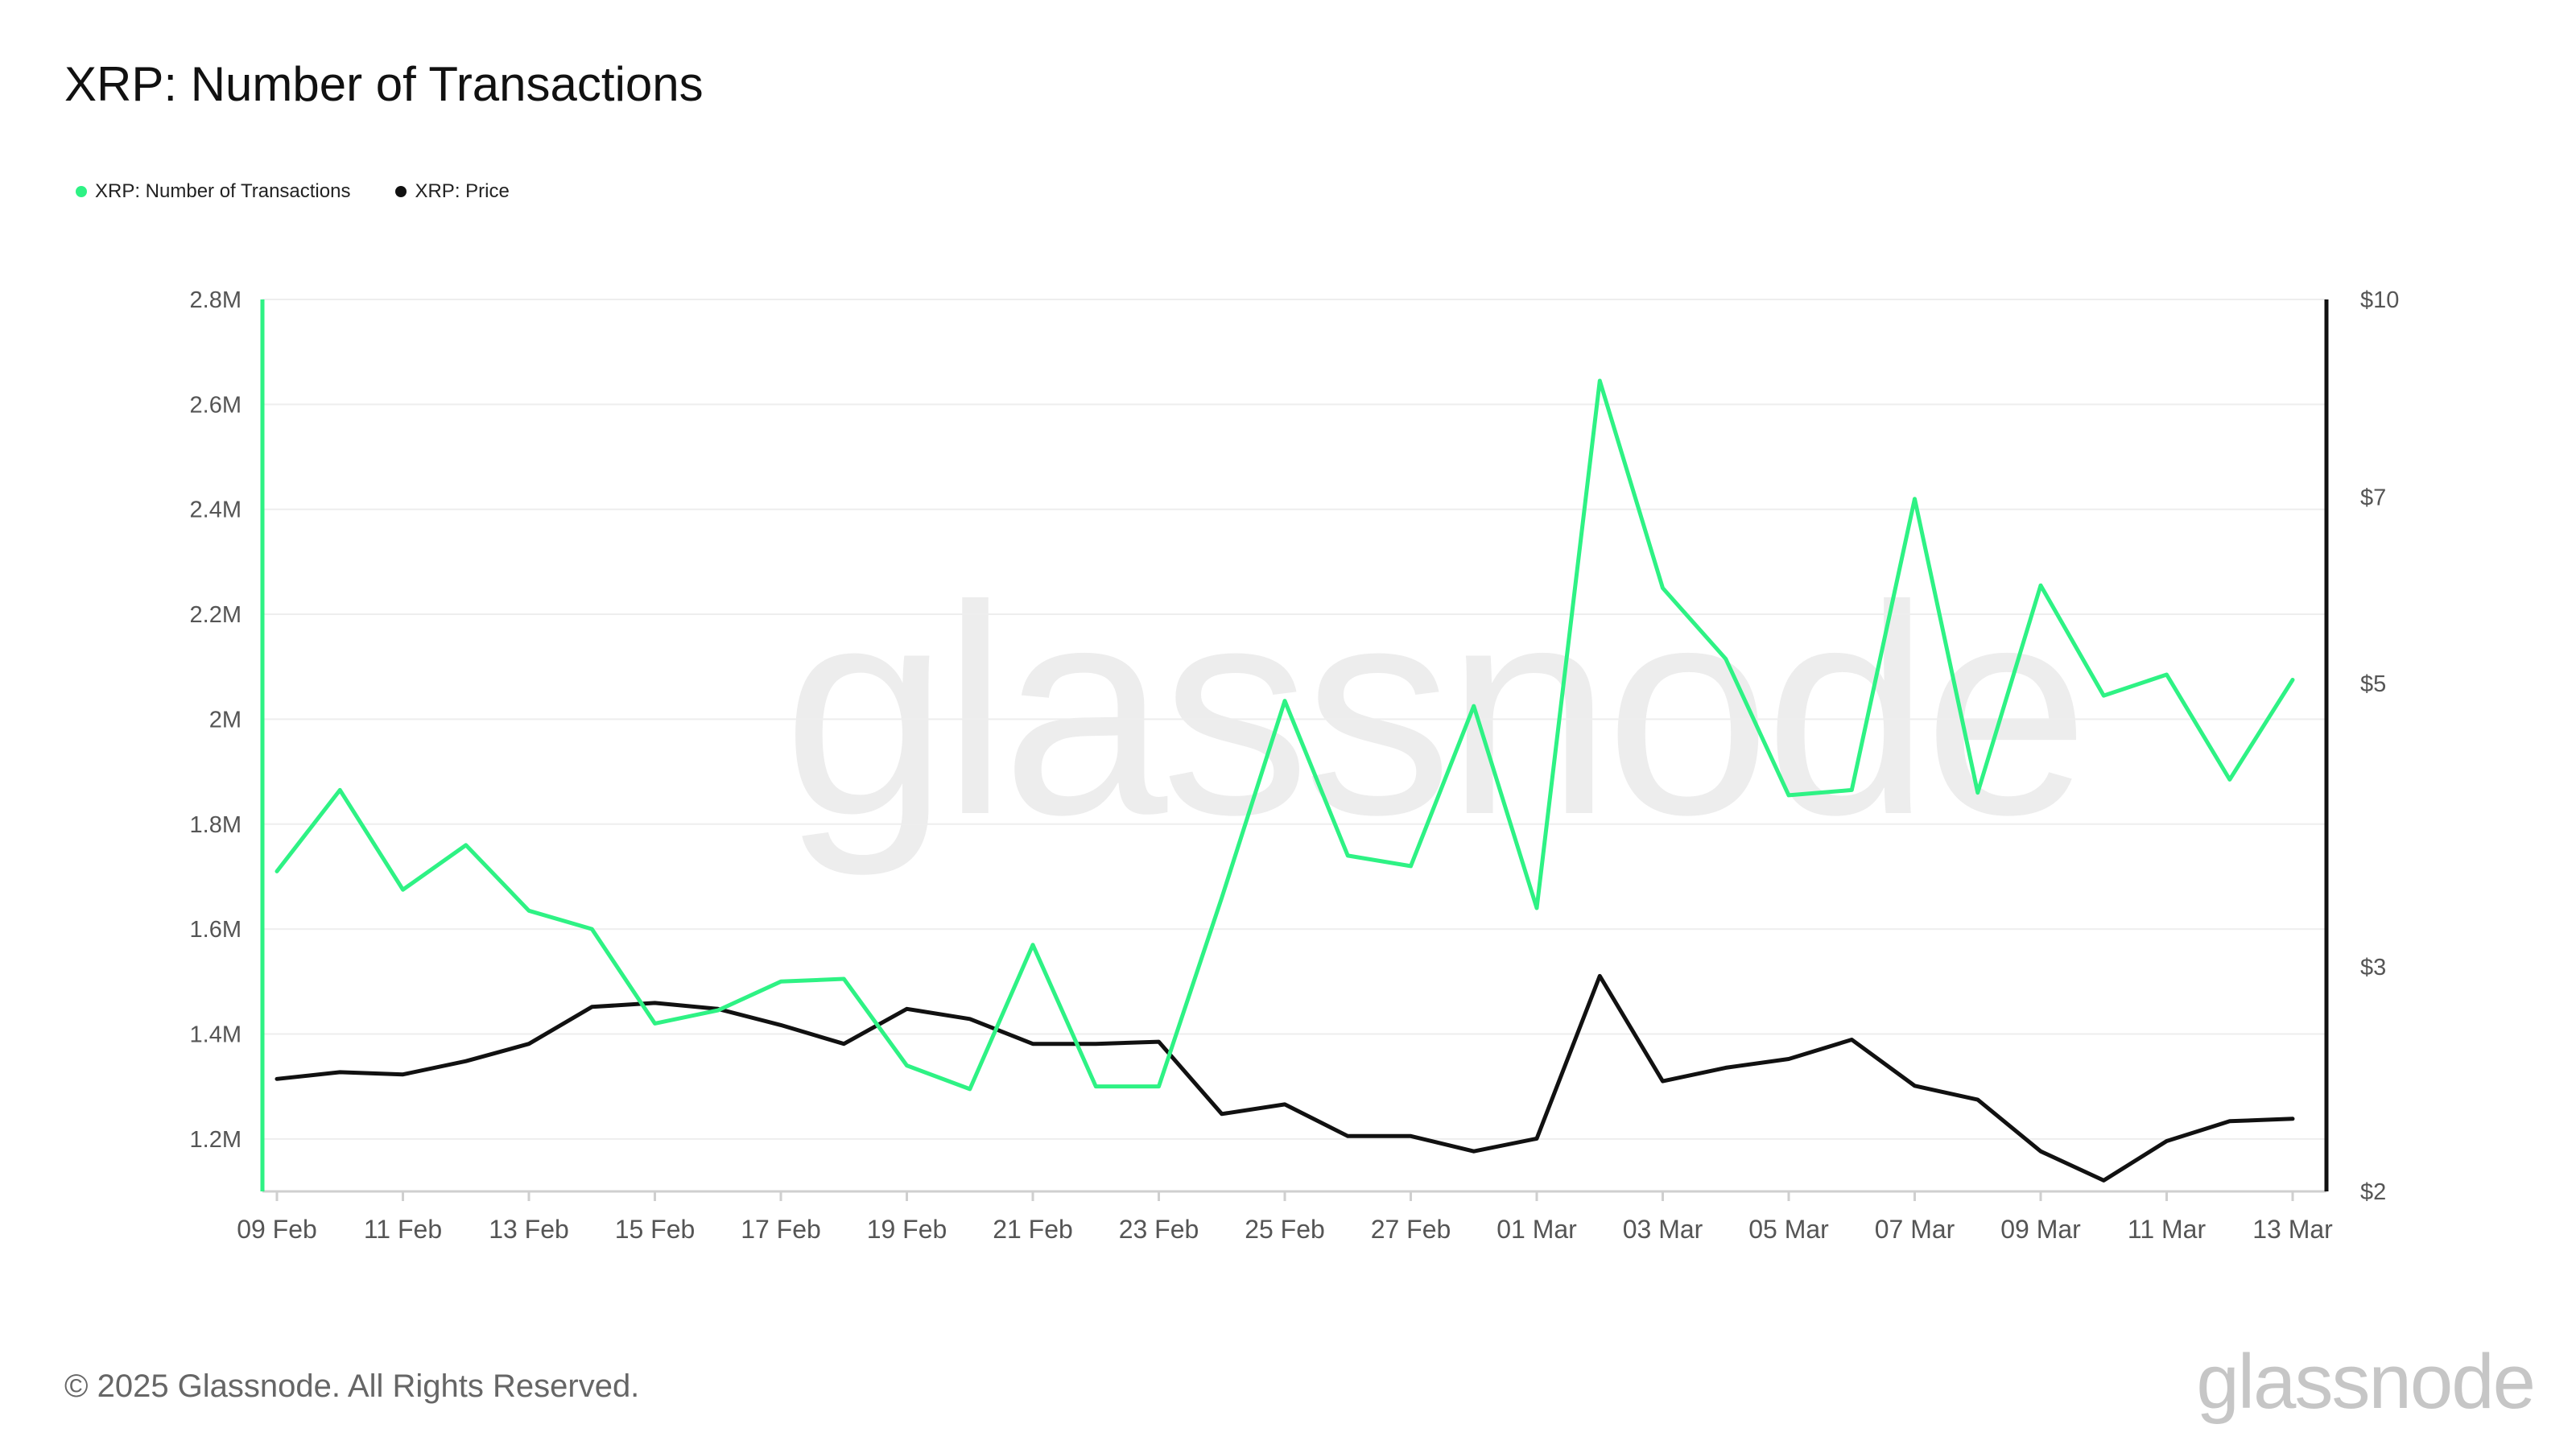  Describe the element at coordinates (2040, 1229) in the screenshot. I see `x-tick-label: 09 Mar` at that location.